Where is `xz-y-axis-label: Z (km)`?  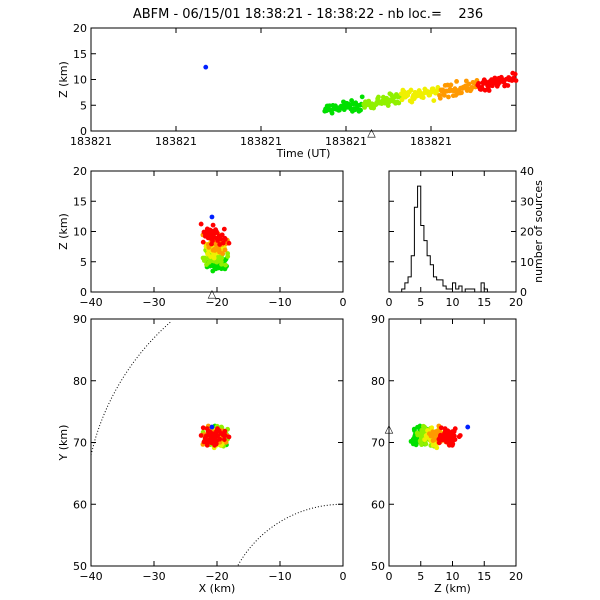 xz-y-axis-label: Z (km) is located at coordinates (63, 231).